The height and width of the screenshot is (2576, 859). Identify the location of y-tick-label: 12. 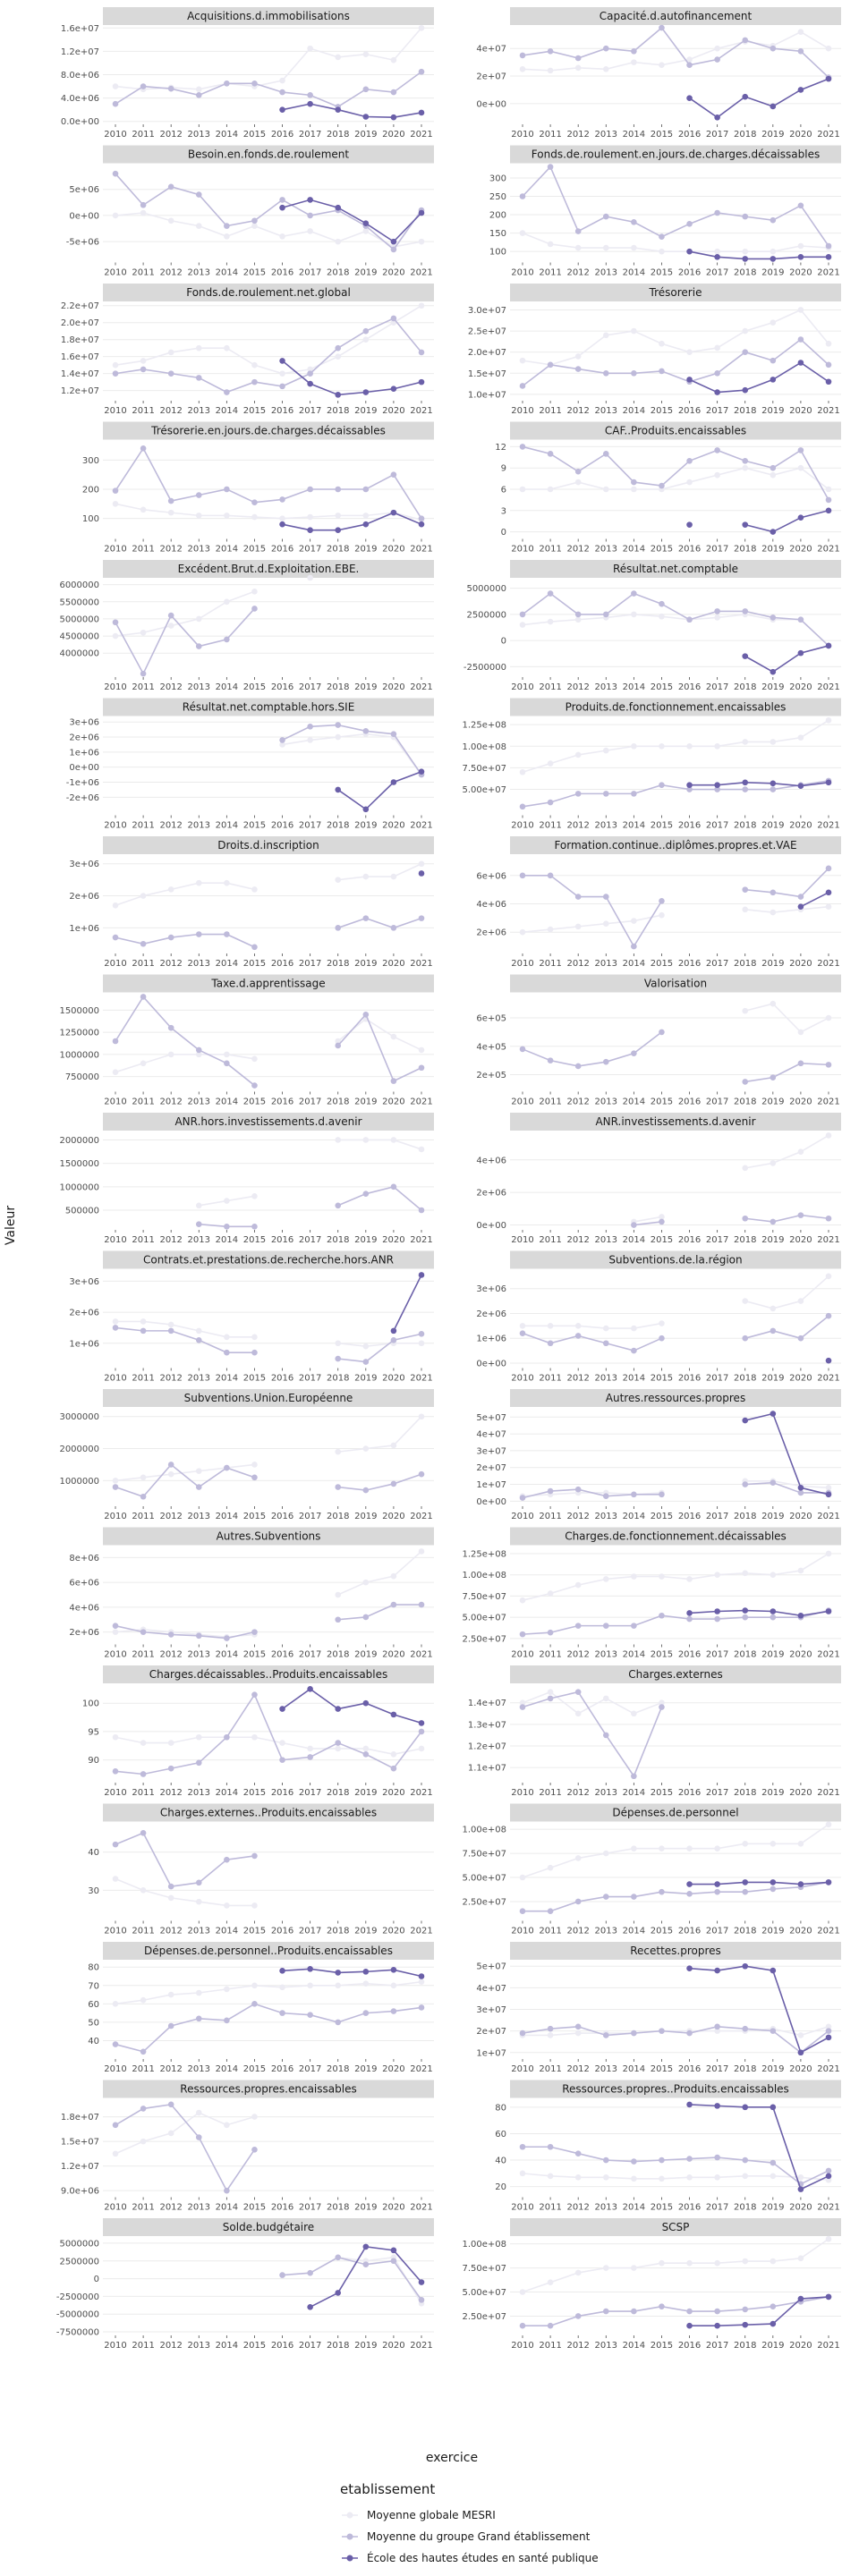
(500, 448).